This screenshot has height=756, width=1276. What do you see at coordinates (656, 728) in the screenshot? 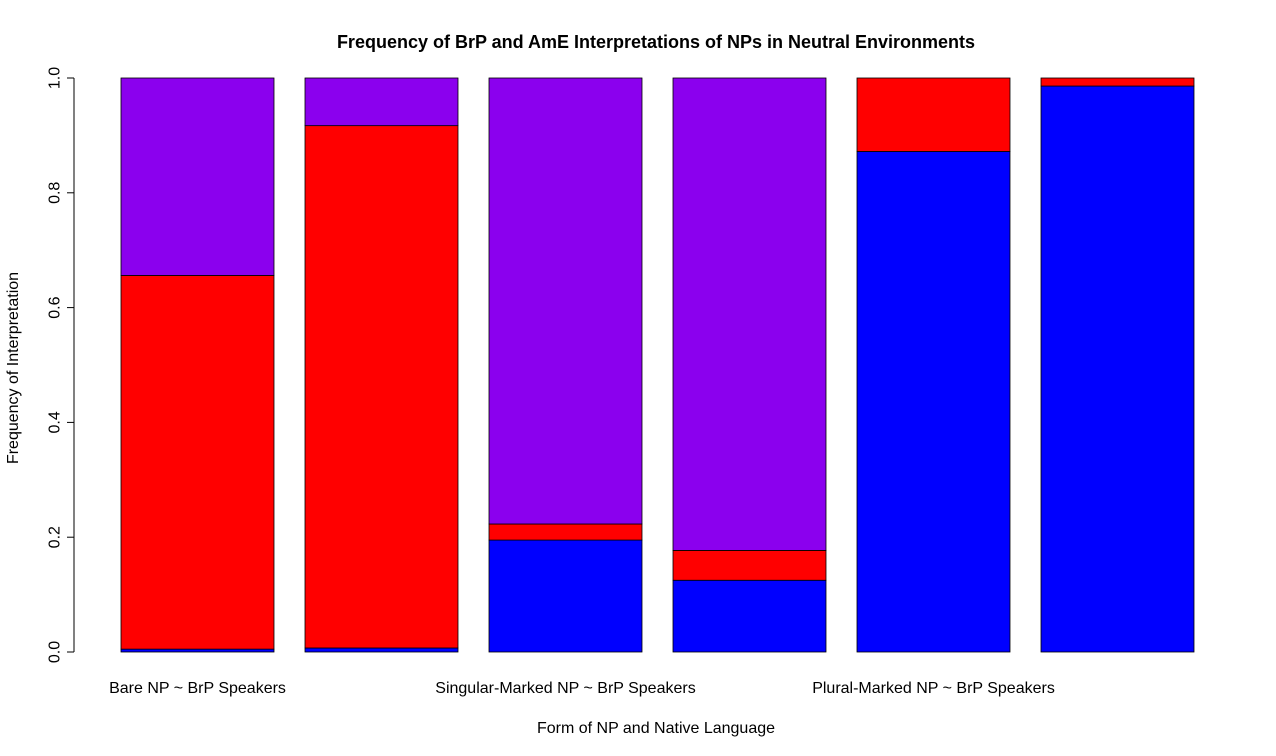
I see `x-axis-label: Form of NP and Native Language` at bounding box center [656, 728].